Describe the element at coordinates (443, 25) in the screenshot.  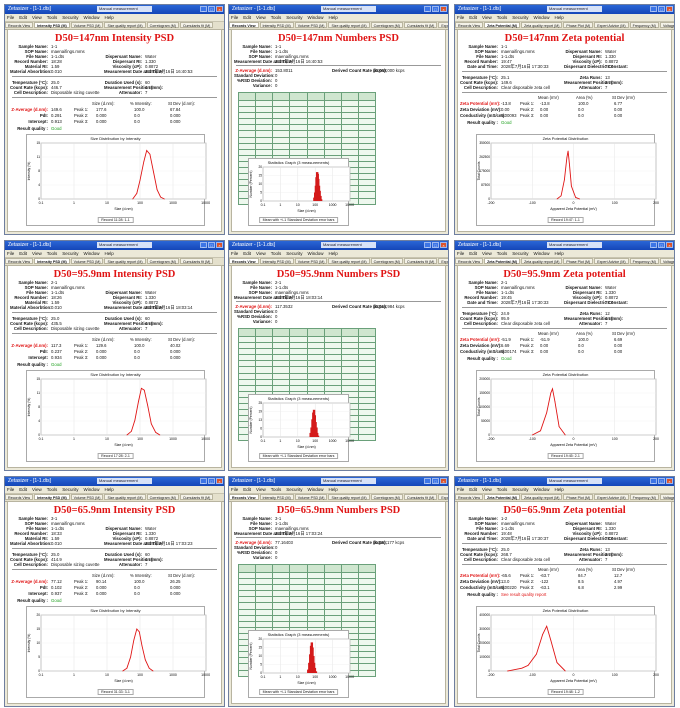
I see `report-tab: Expert` at that location.